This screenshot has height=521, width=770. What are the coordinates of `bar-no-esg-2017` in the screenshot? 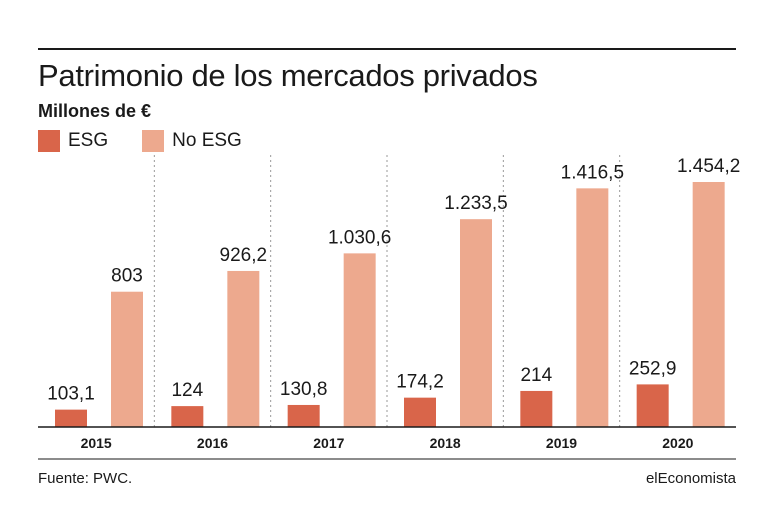 It's located at (359, 340).